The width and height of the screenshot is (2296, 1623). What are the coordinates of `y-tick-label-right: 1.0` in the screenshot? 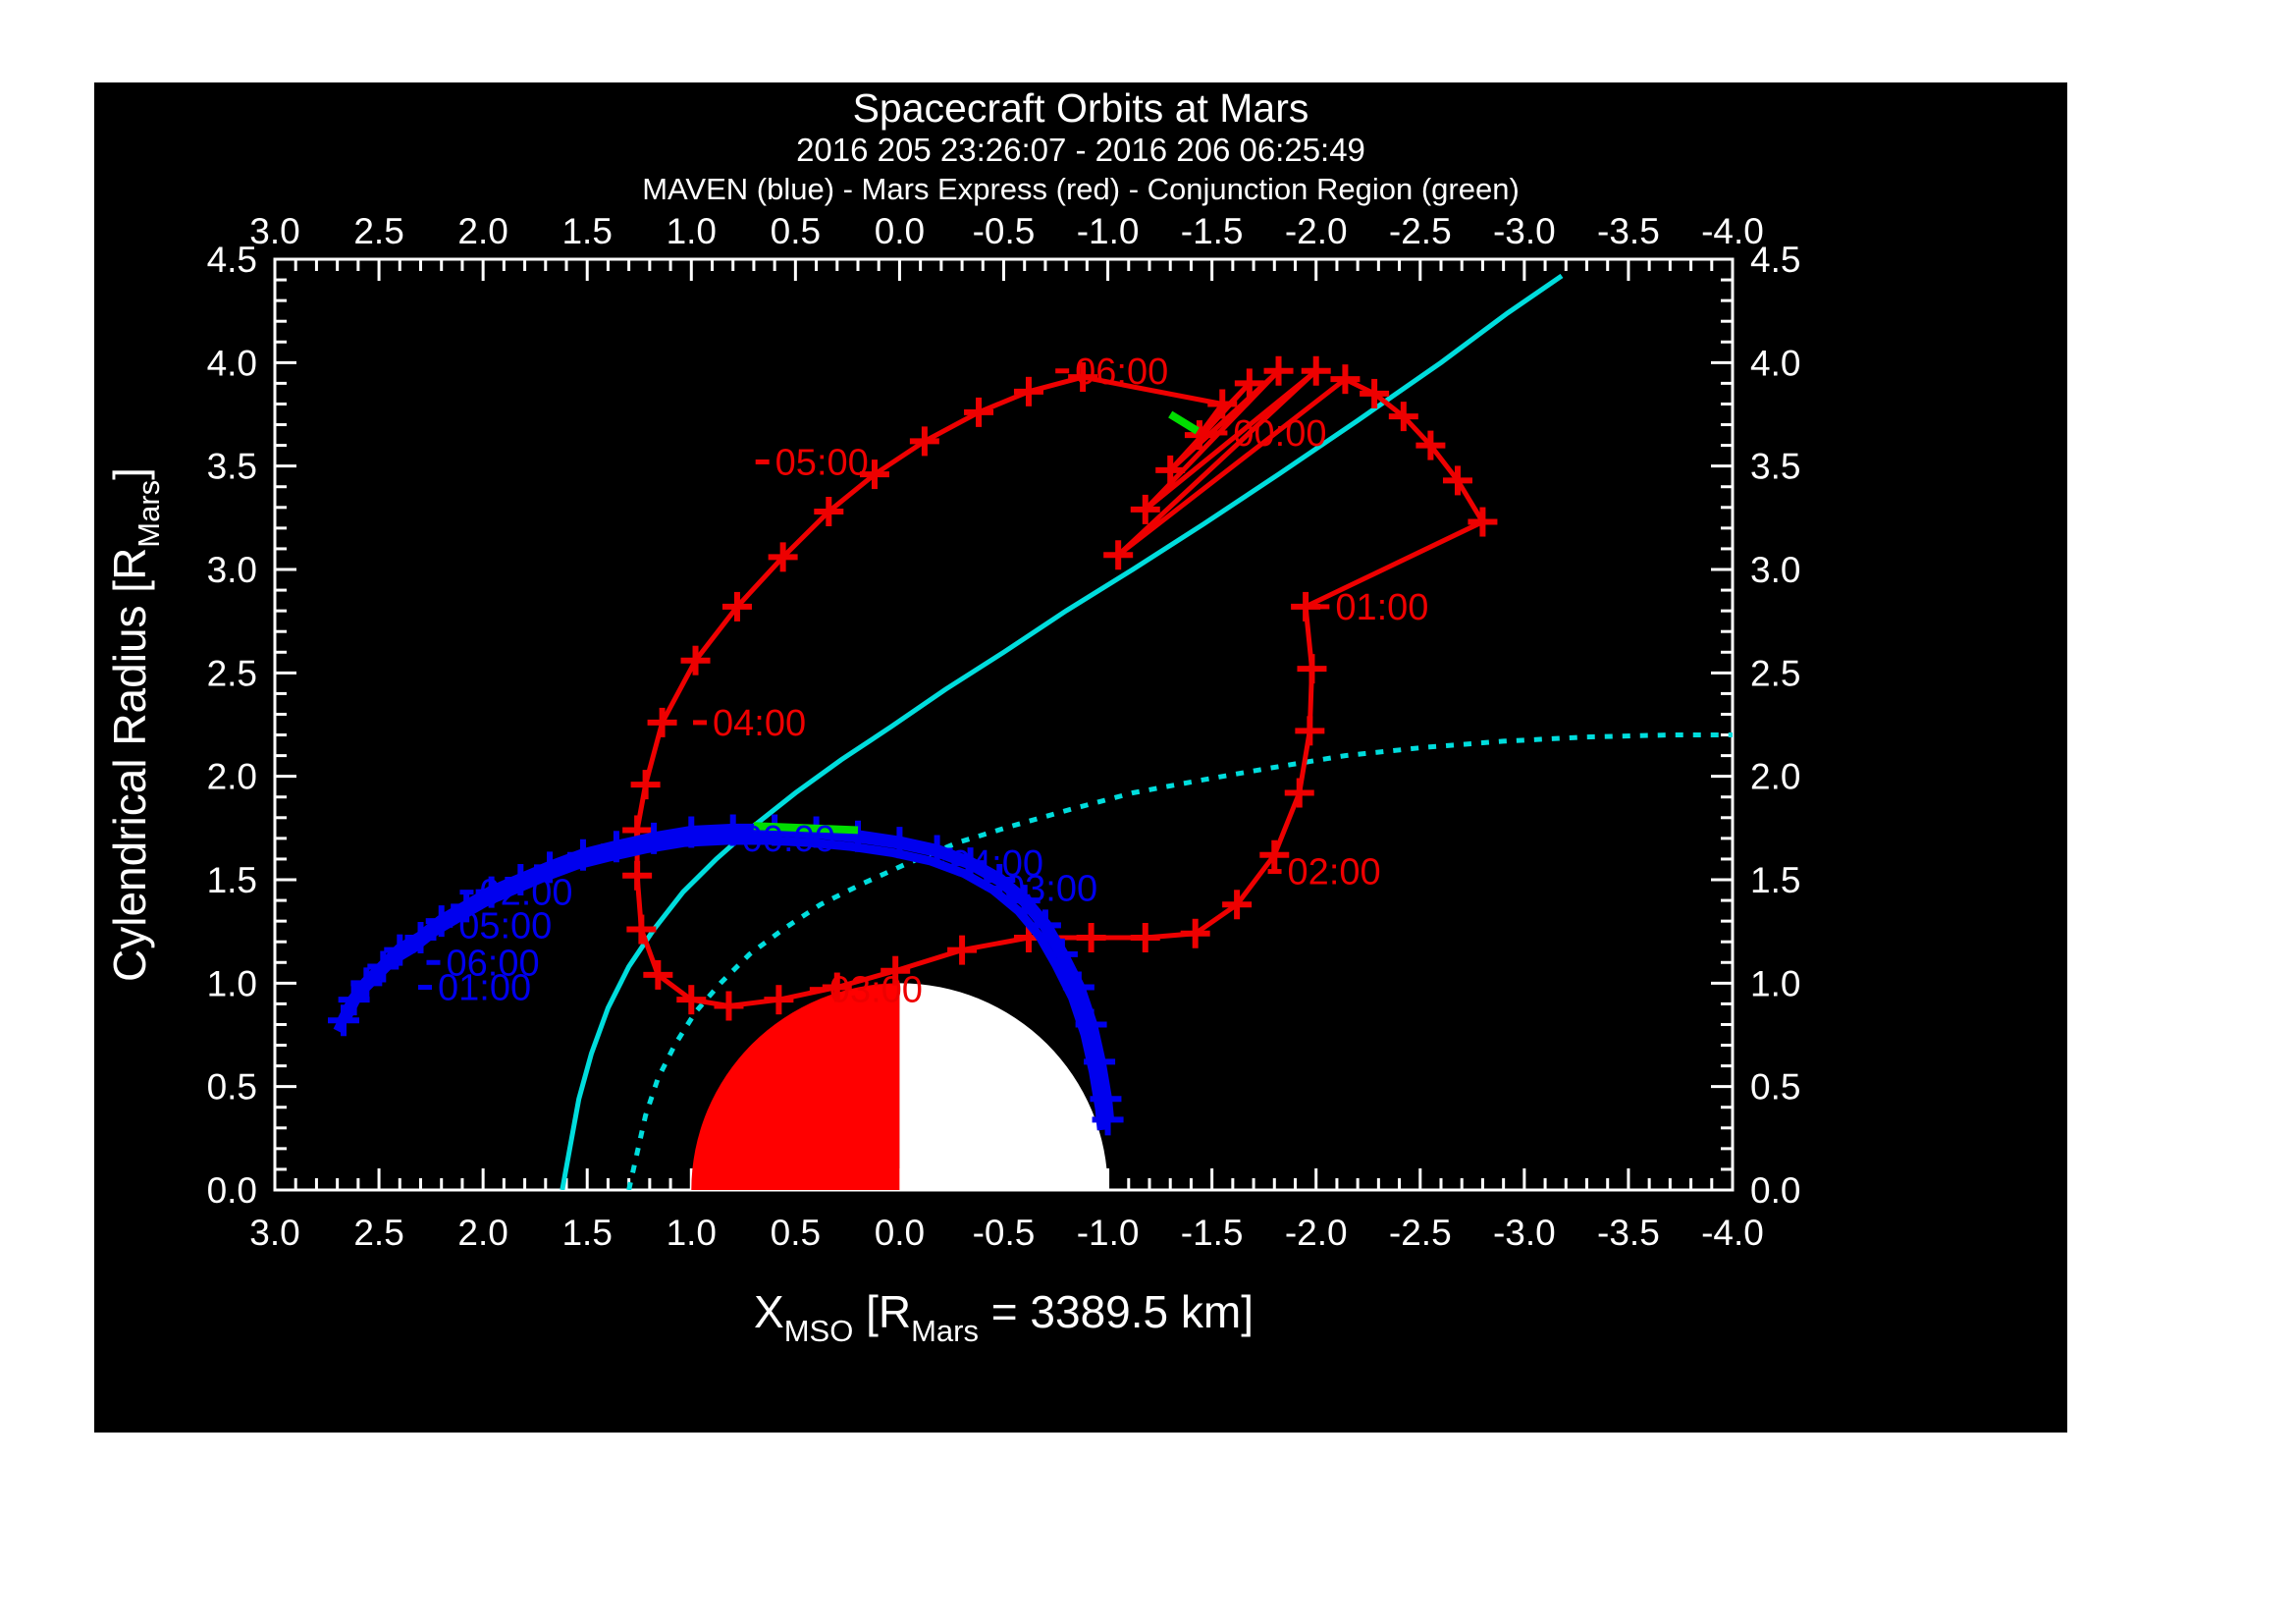 It's located at (1775, 983).